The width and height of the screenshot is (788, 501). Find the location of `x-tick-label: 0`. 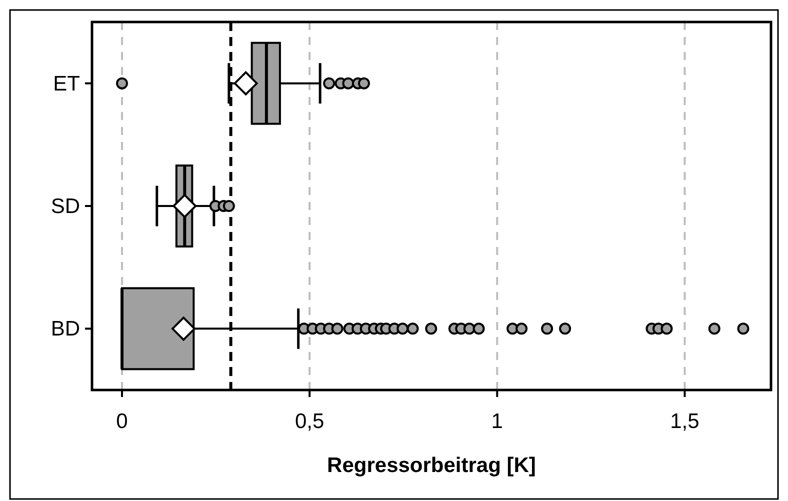

x-tick-label: 0 is located at coordinates (122, 421).